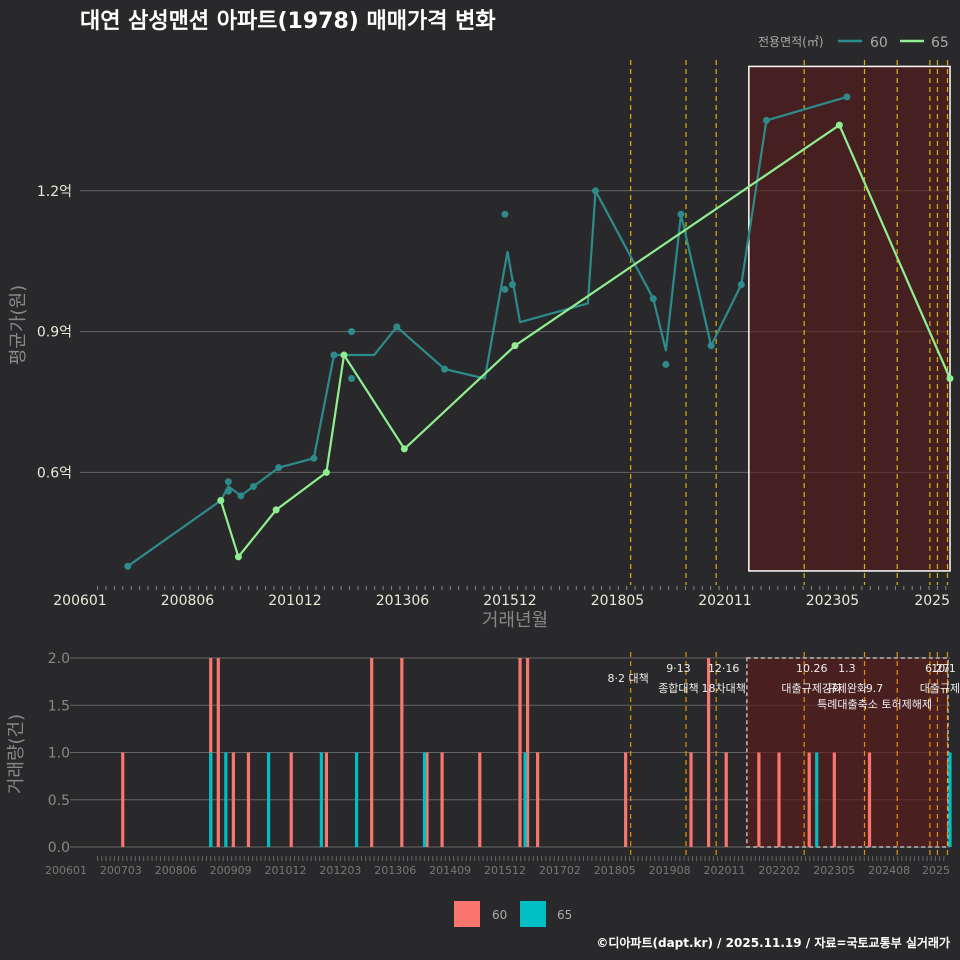 This screenshot has height=960, width=960. Describe the element at coordinates (832, 601) in the screenshot. I see `x-tick-label: 202305` at that location.